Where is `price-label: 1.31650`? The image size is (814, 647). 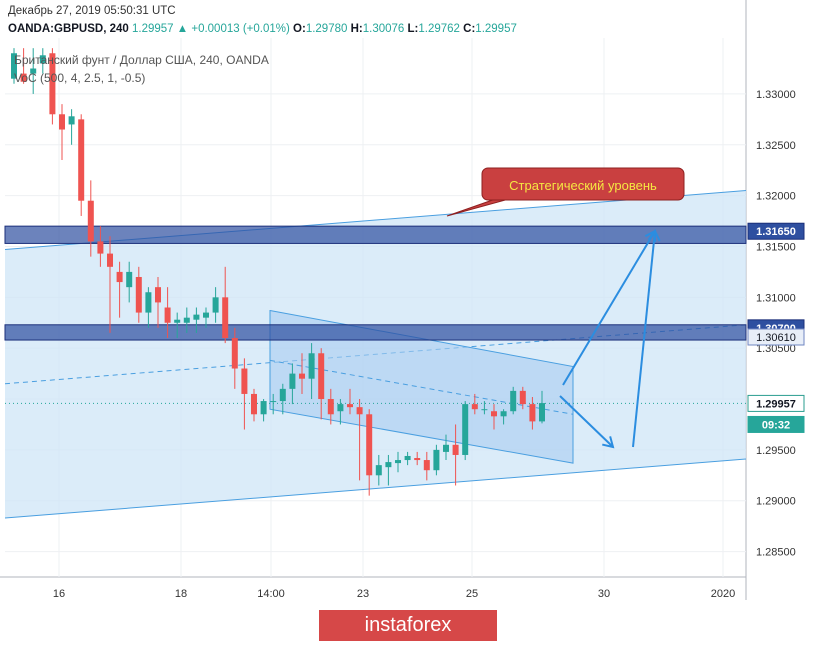 price-label: 1.31650 is located at coordinates (776, 232).